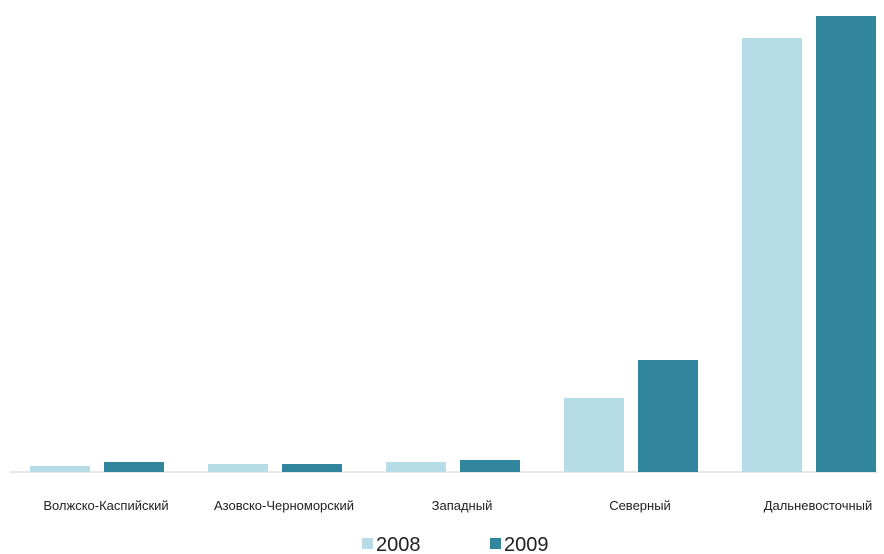 This screenshot has width=884, height=554. Describe the element at coordinates (818, 505) in the screenshot. I see `category-label: Дальневосточный` at that location.